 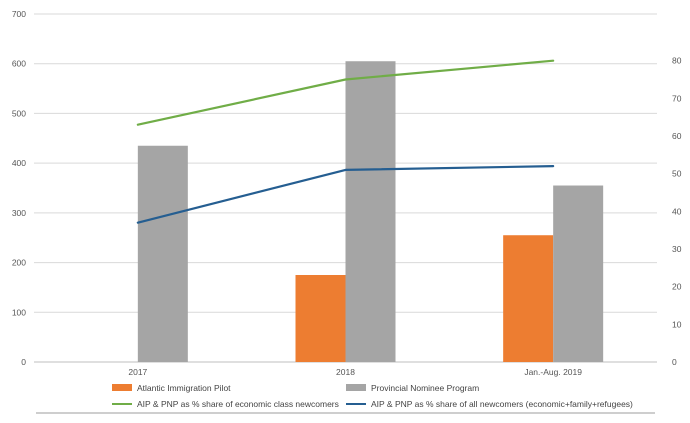 What do you see at coordinates (677, 287) in the screenshot?
I see `right-axis-tick-label: 20` at bounding box center [677, 287].